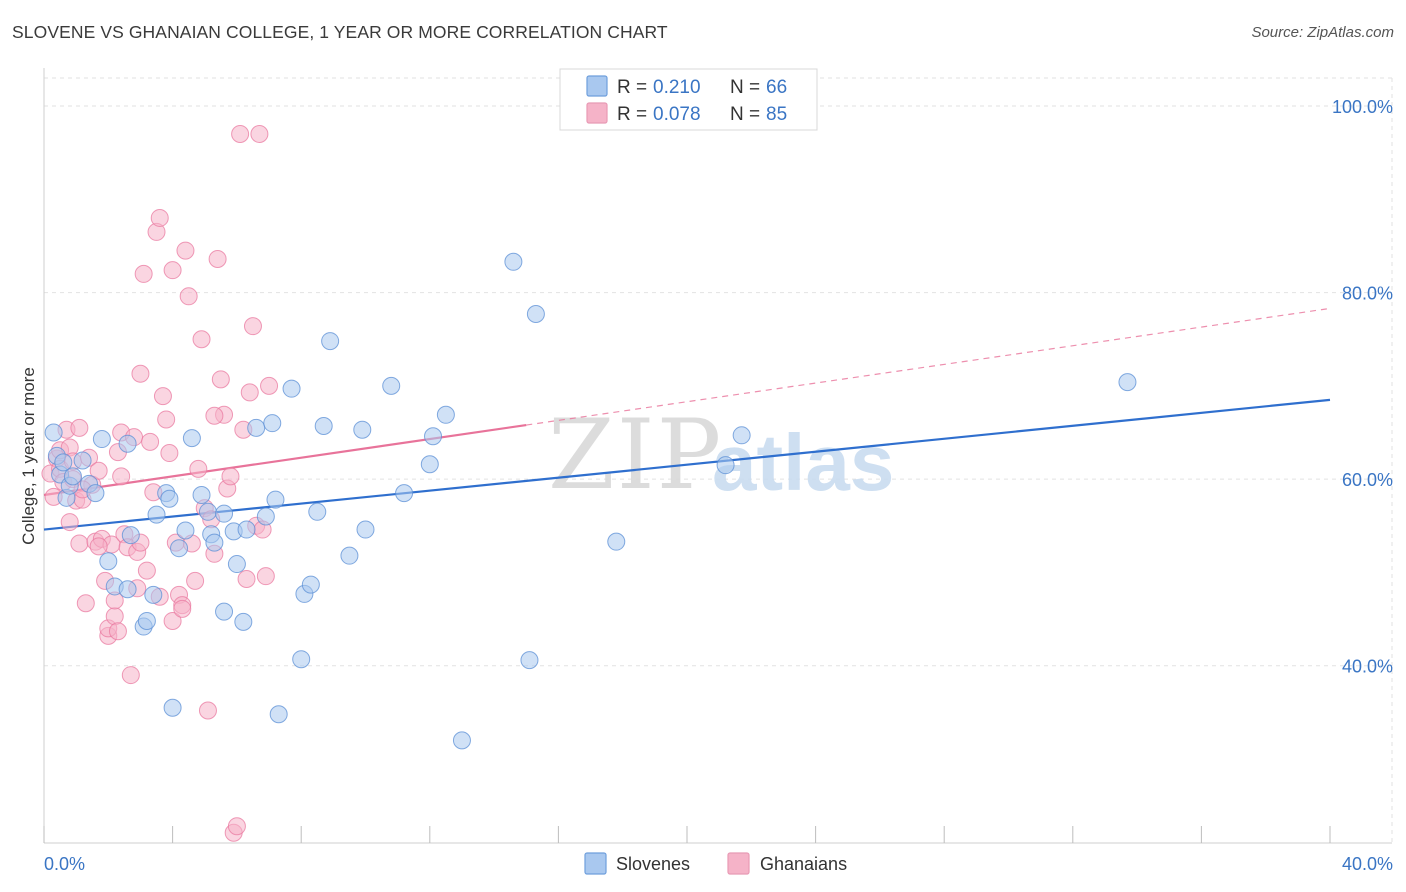 This screenshot has width=1406, height=892. What do you see at coordinates (677, 87) in the screenshot?
I see `legend-r-value-slovenes: 0.210` at bounding box center [677, 87].